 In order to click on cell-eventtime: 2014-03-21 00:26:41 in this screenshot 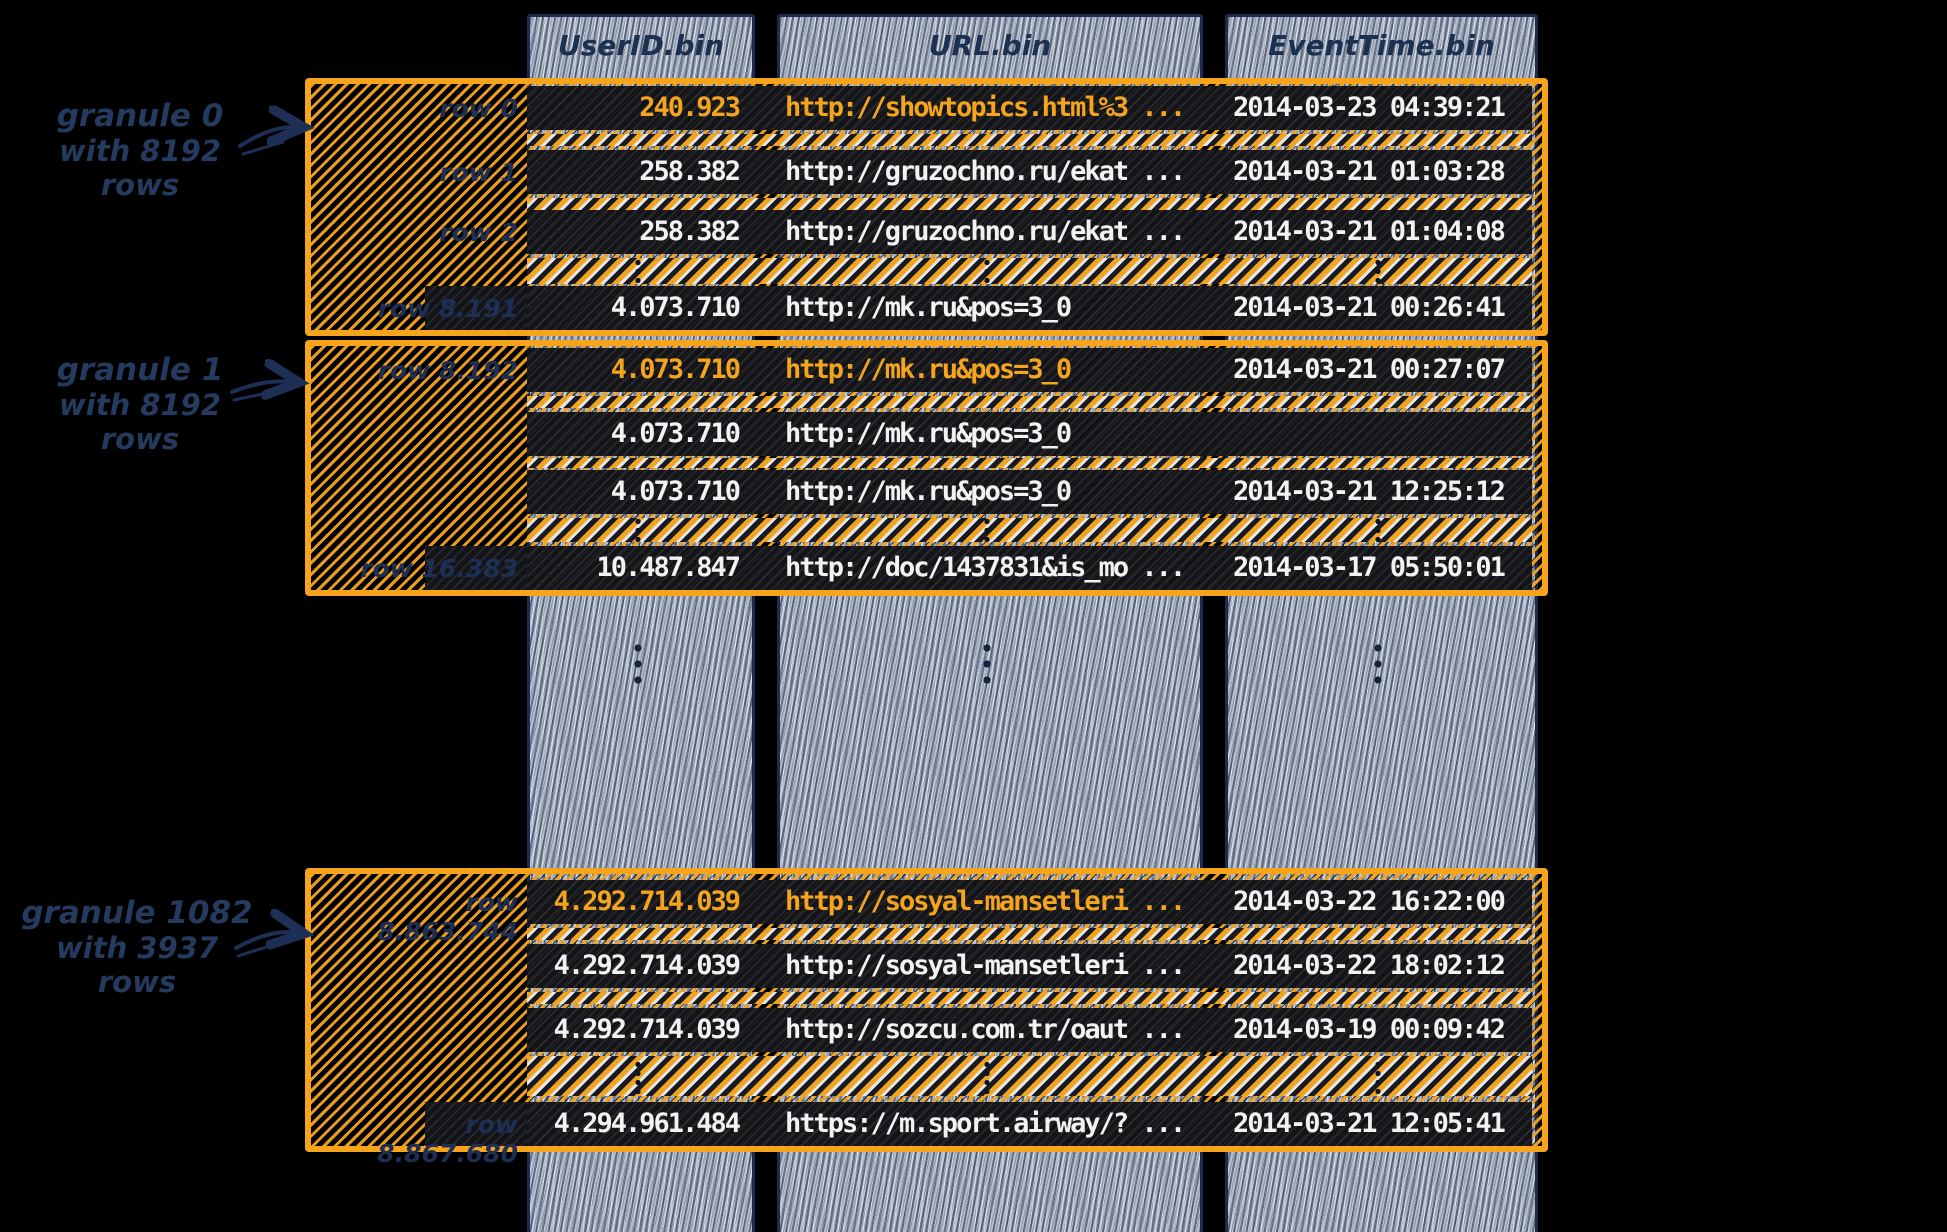, I will do `click(1369, 307)`.